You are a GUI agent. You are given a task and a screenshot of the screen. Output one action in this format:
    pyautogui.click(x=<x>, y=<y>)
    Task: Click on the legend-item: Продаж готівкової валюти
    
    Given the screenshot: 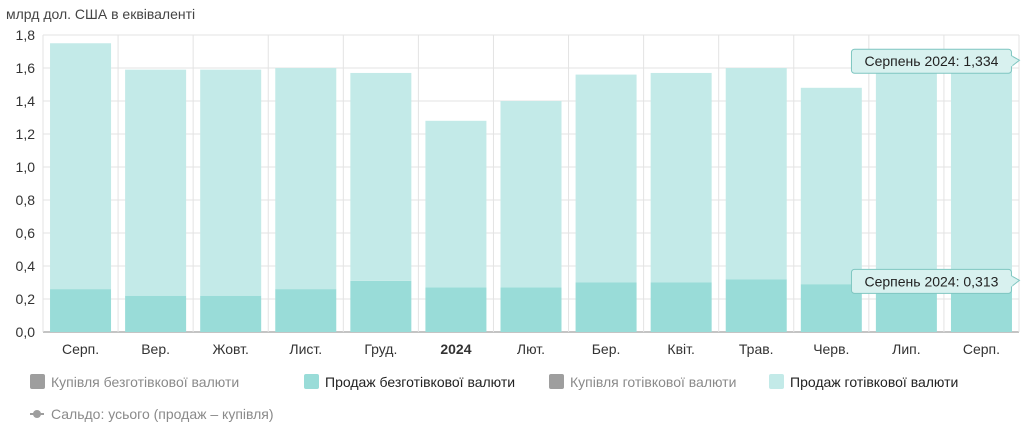 What is the action you would take?
    pyautogui.click(x=863, y=382)
    